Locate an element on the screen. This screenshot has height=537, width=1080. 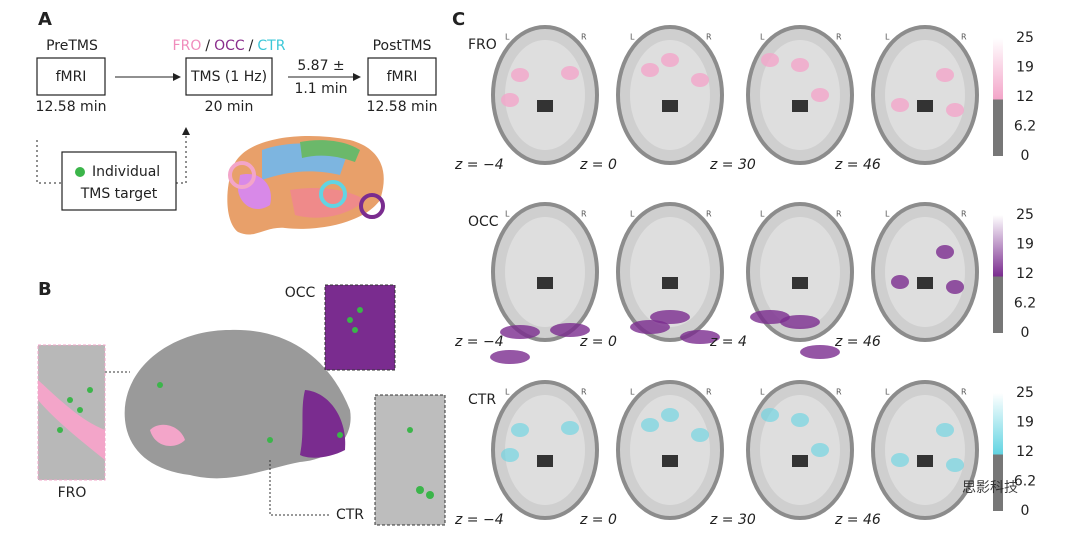
cond-fro: FRO is located at coordinates (187, 46).